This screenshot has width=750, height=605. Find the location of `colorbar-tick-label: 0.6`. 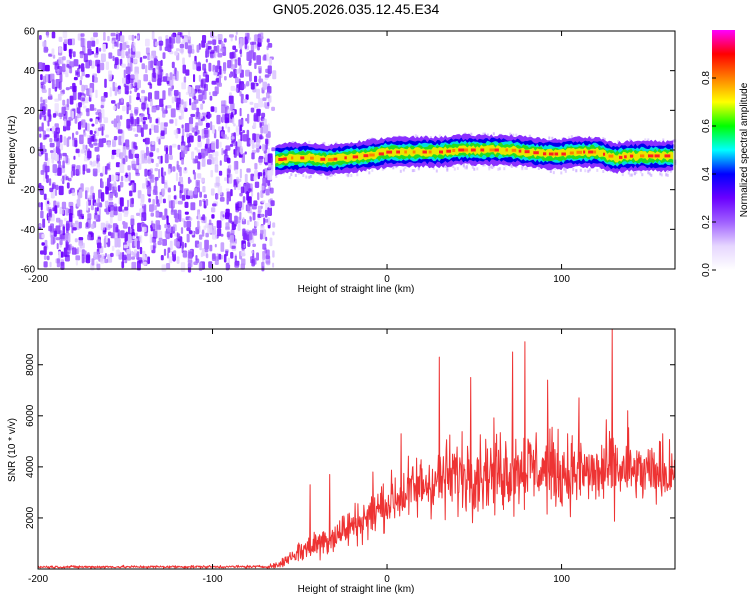

colorbar-tick-label: 0.6 is located at coordinates (706, 126).